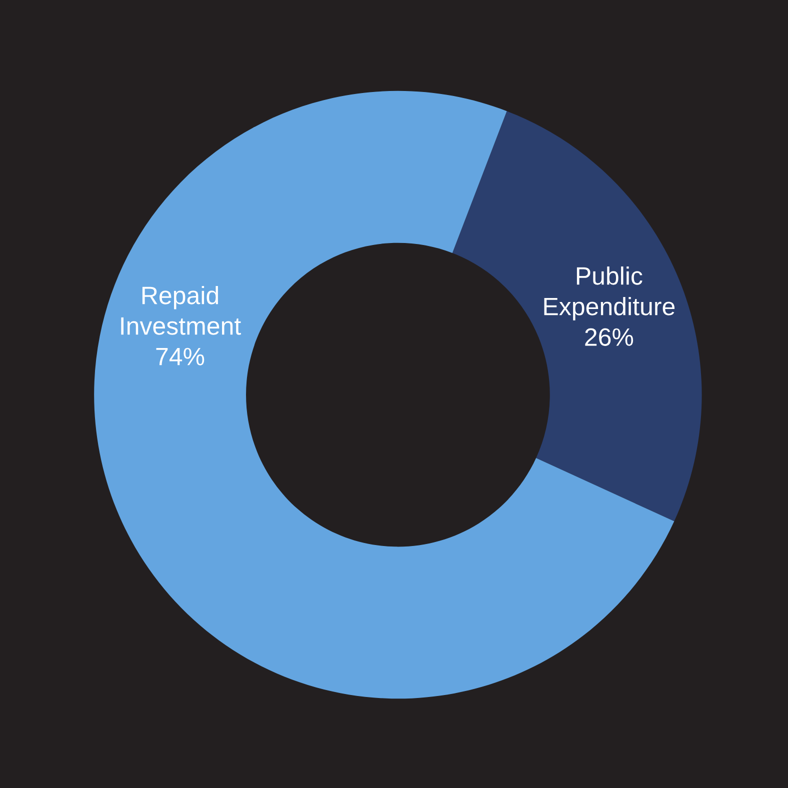 This screenshot has width=788, height=788. Describe the element at coordinates (180, 357) in the screenshot. I see `data-label: 74%` at that location.